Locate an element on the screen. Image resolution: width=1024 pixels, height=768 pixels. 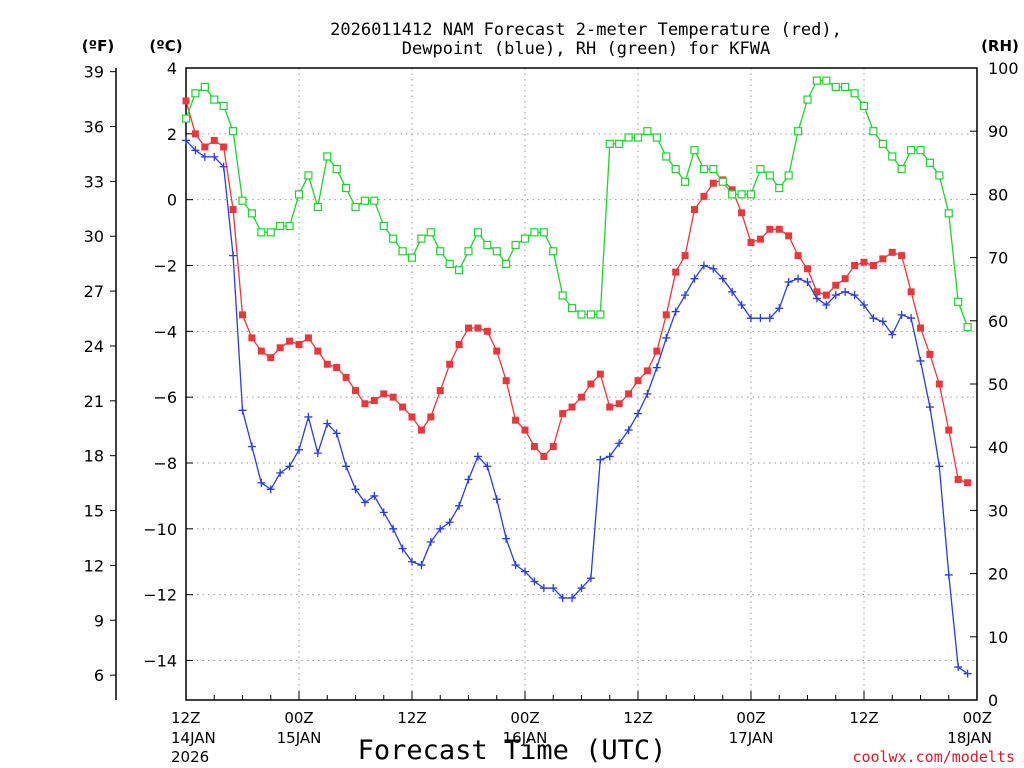
rh-tick-label: 50 is located at coordinates (998, 384).